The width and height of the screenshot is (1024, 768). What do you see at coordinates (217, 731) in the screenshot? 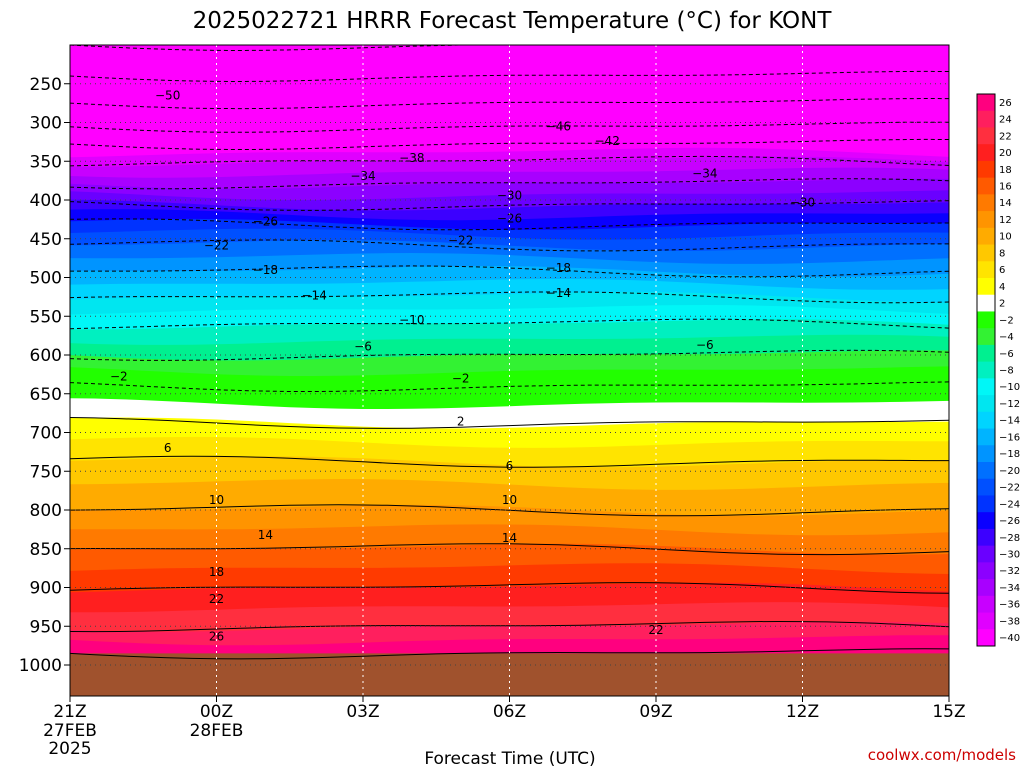
I see `x-tick-label: 28FEB` at bounding box center [217, 731].